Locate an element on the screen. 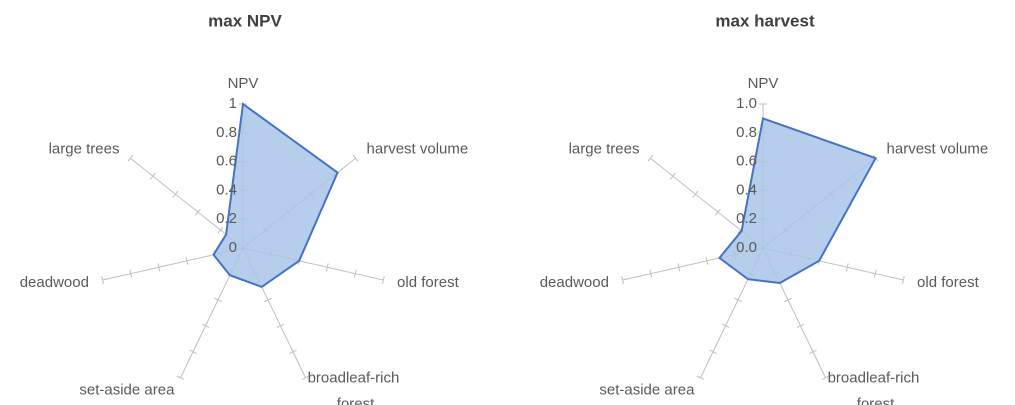  chart-title: max harvest is located at coordinates (765, 20).